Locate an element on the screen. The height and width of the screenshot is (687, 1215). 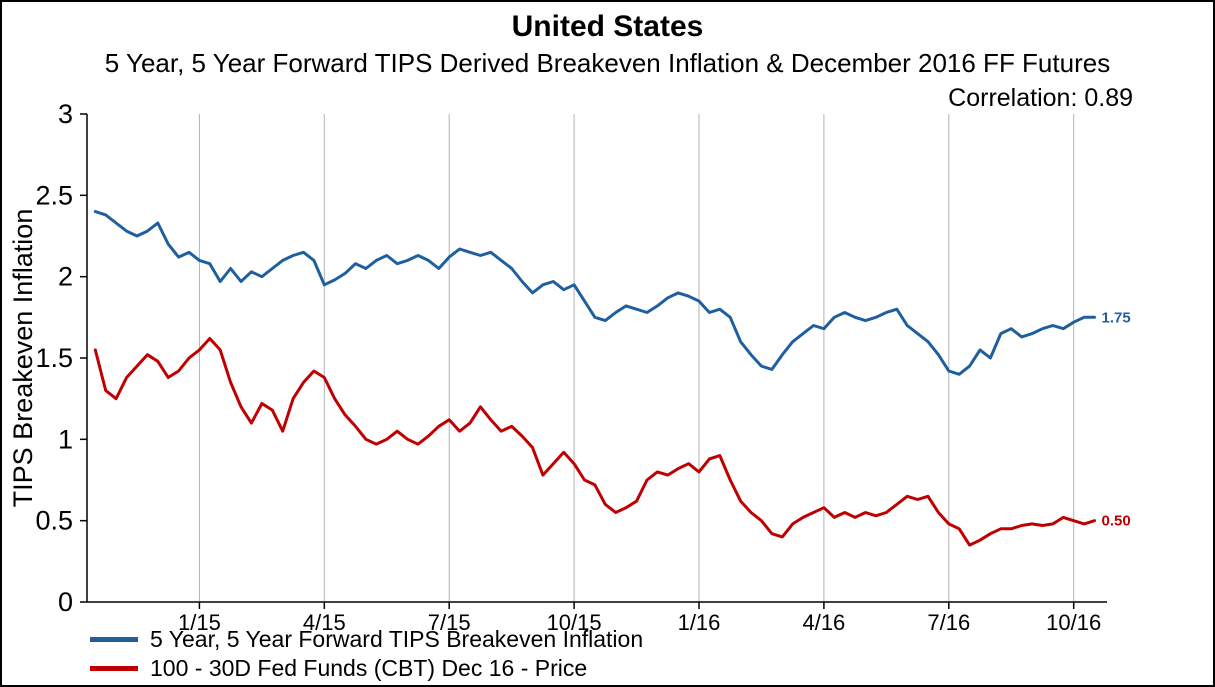
y-tick-label: 1.5 is located at coordinates (54, 358).